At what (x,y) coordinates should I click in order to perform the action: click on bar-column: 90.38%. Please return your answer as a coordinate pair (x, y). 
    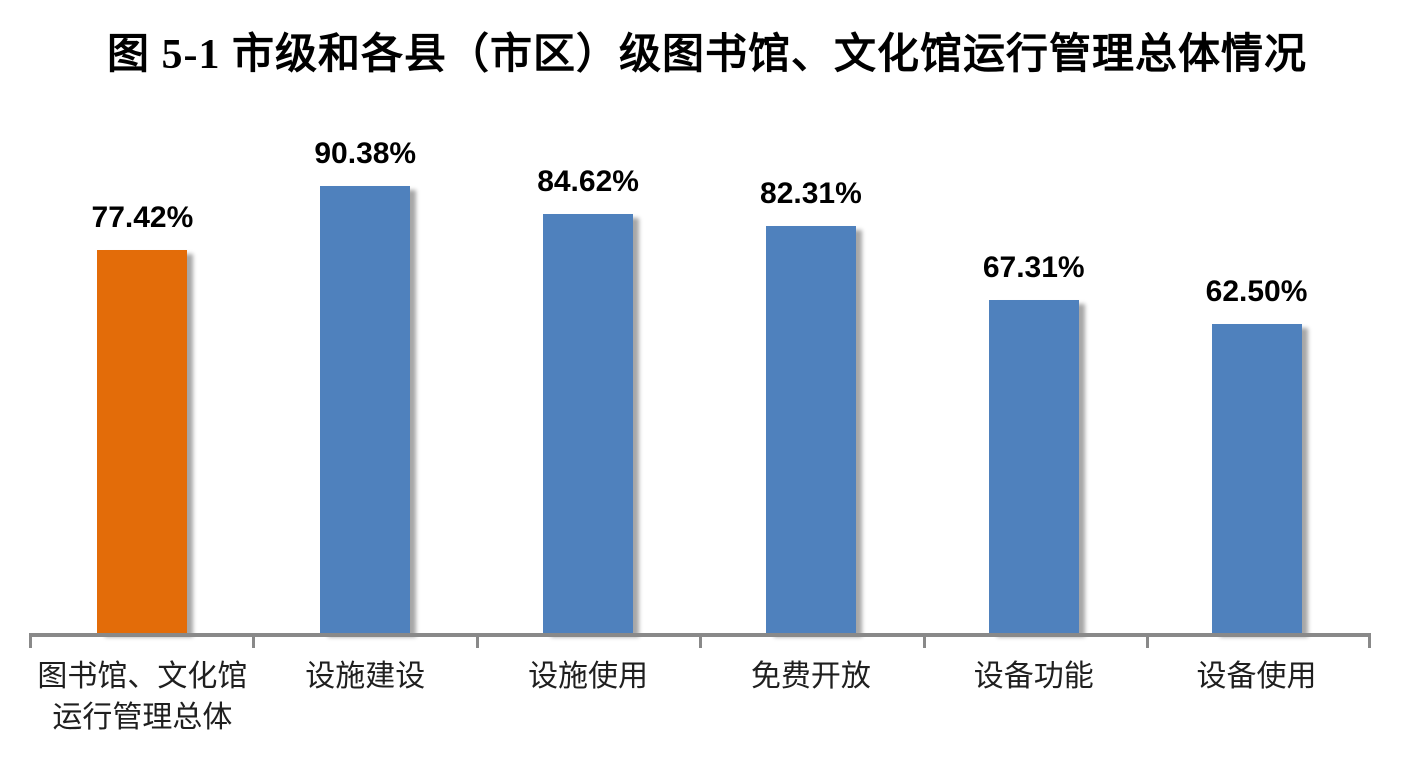
    Looking at the image, I should click on (365, 372).